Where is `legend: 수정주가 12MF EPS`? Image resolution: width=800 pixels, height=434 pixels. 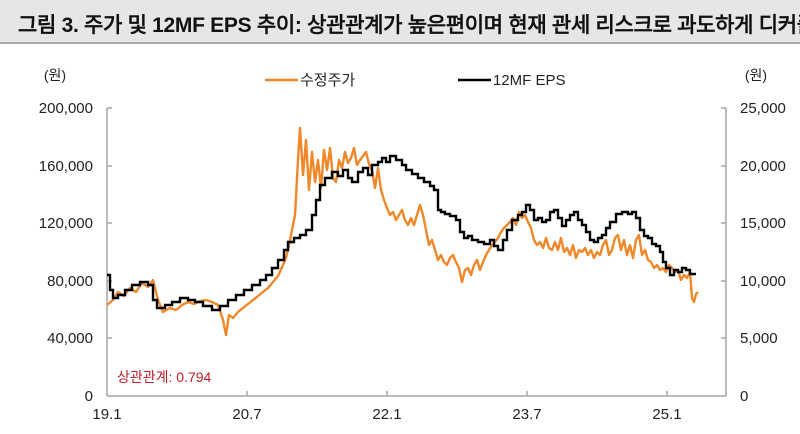 legend: 수정주가 12MF EPS is located at coordinates (415, 80).